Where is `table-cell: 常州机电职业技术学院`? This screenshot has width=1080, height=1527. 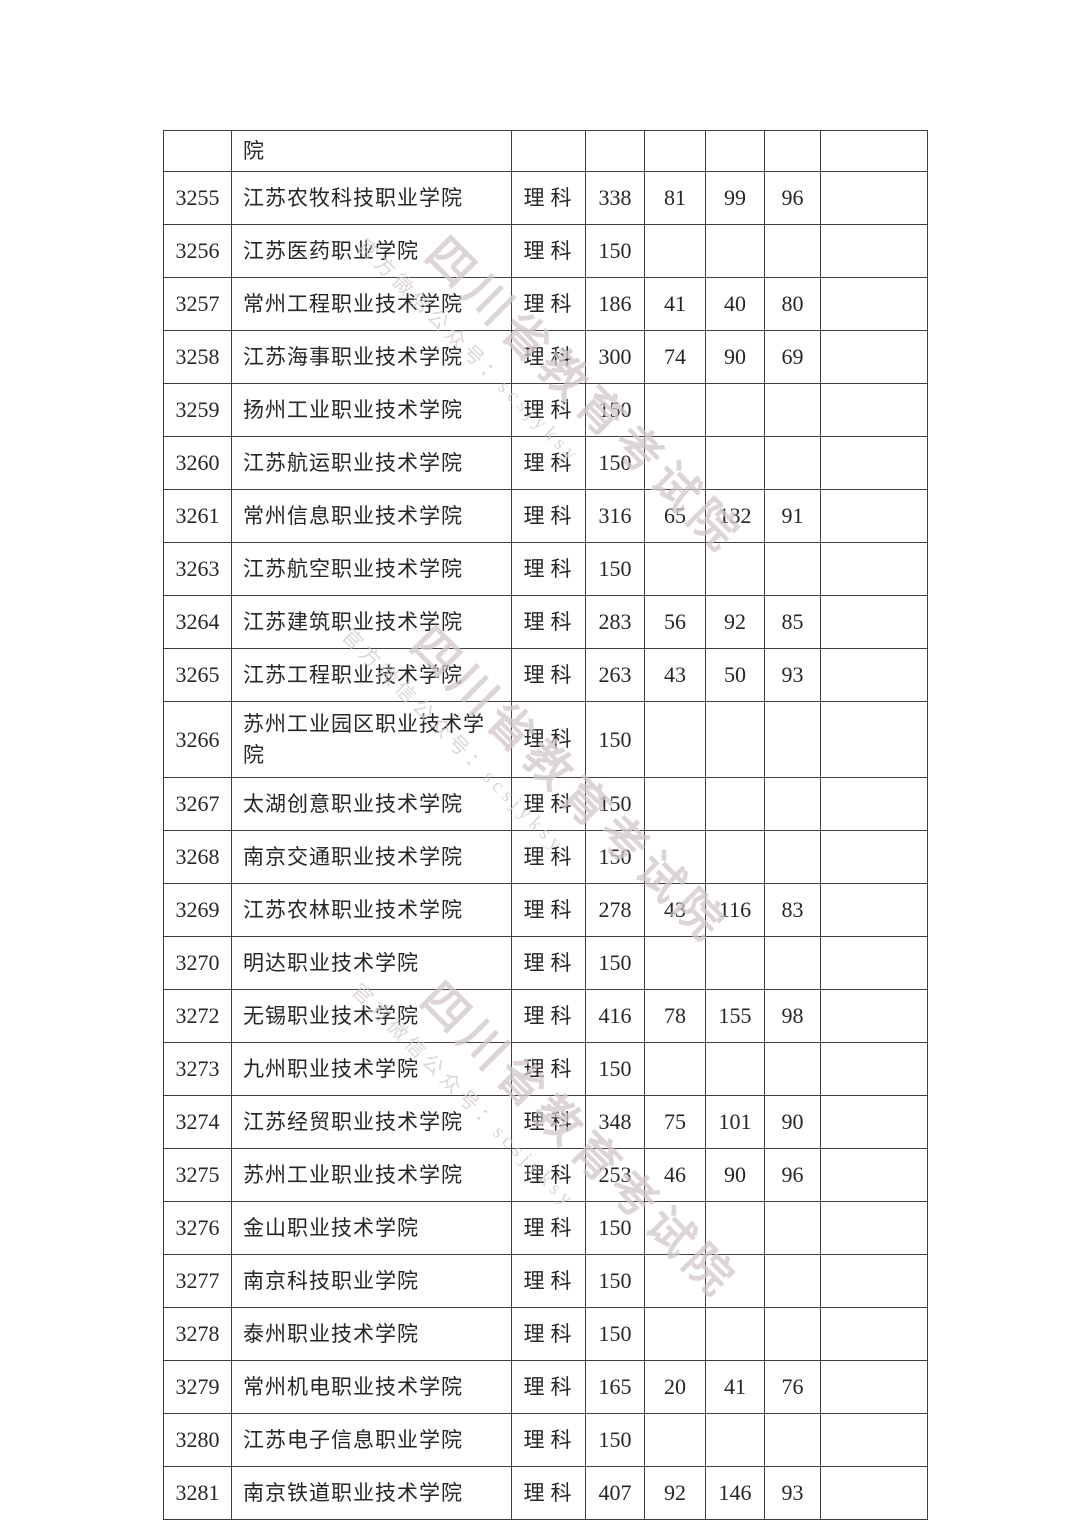 table-cell: 常州机电职业技术学院 is located at coordinates (371, 1387).